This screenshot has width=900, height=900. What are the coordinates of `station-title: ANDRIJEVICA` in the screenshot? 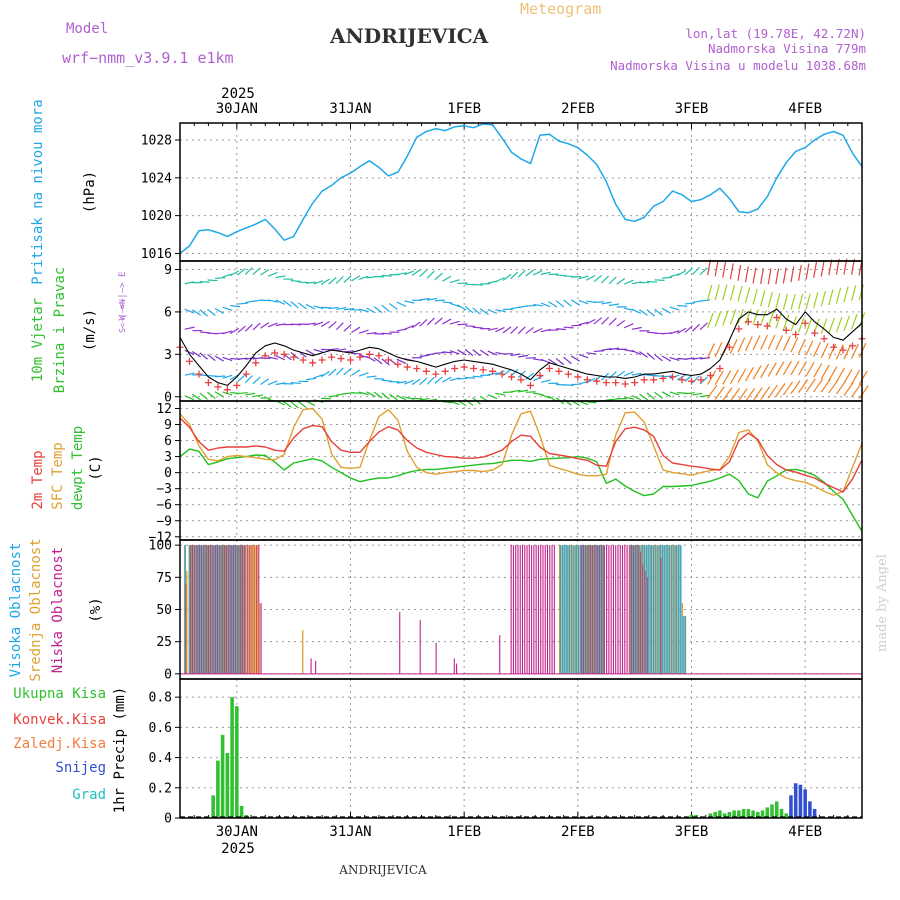 It's located at (409, 36).